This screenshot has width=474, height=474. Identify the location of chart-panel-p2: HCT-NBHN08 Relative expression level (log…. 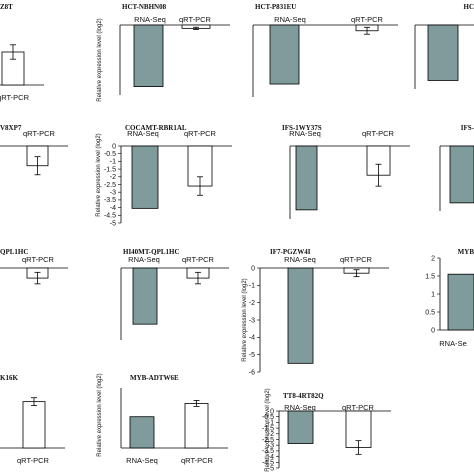
(163, 52).